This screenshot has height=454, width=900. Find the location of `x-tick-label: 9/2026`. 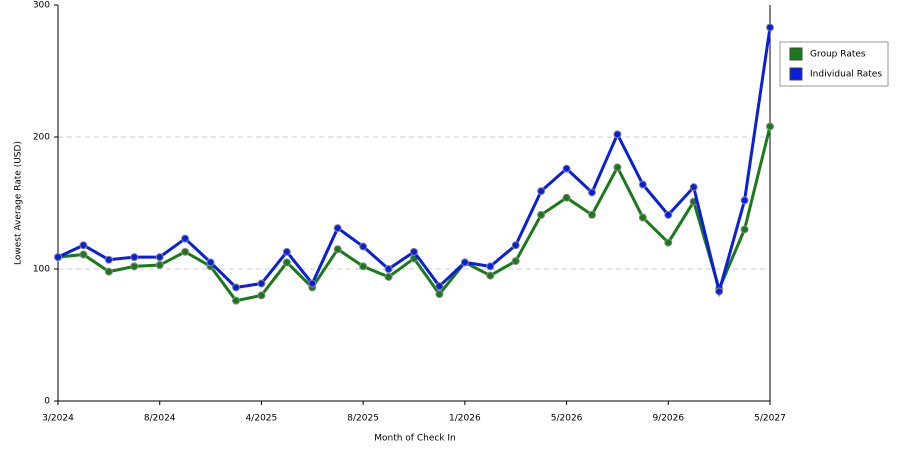

x-tick-label: 9/2026 is located at coordinates (668, 419).